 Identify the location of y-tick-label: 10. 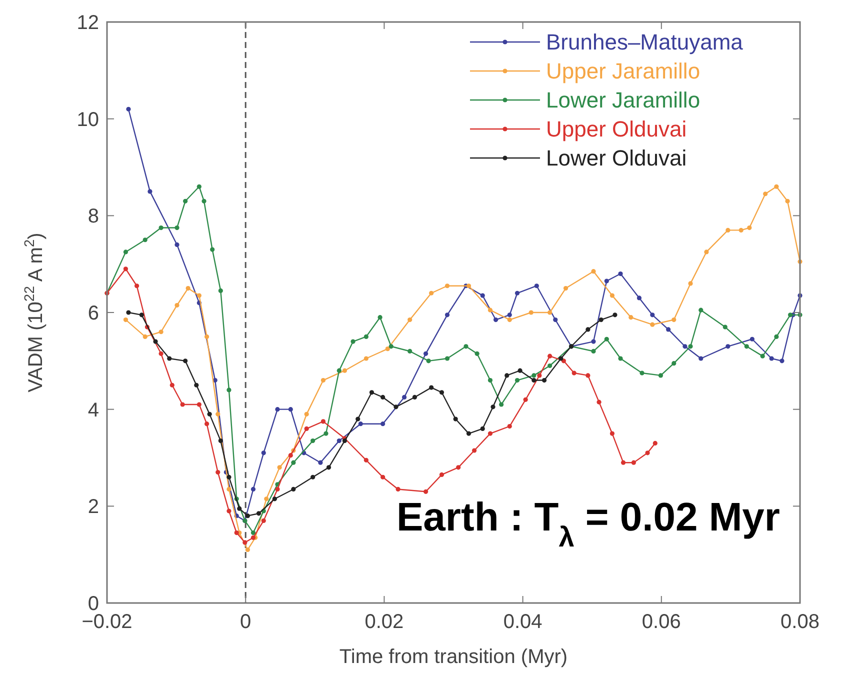
(87, 119).